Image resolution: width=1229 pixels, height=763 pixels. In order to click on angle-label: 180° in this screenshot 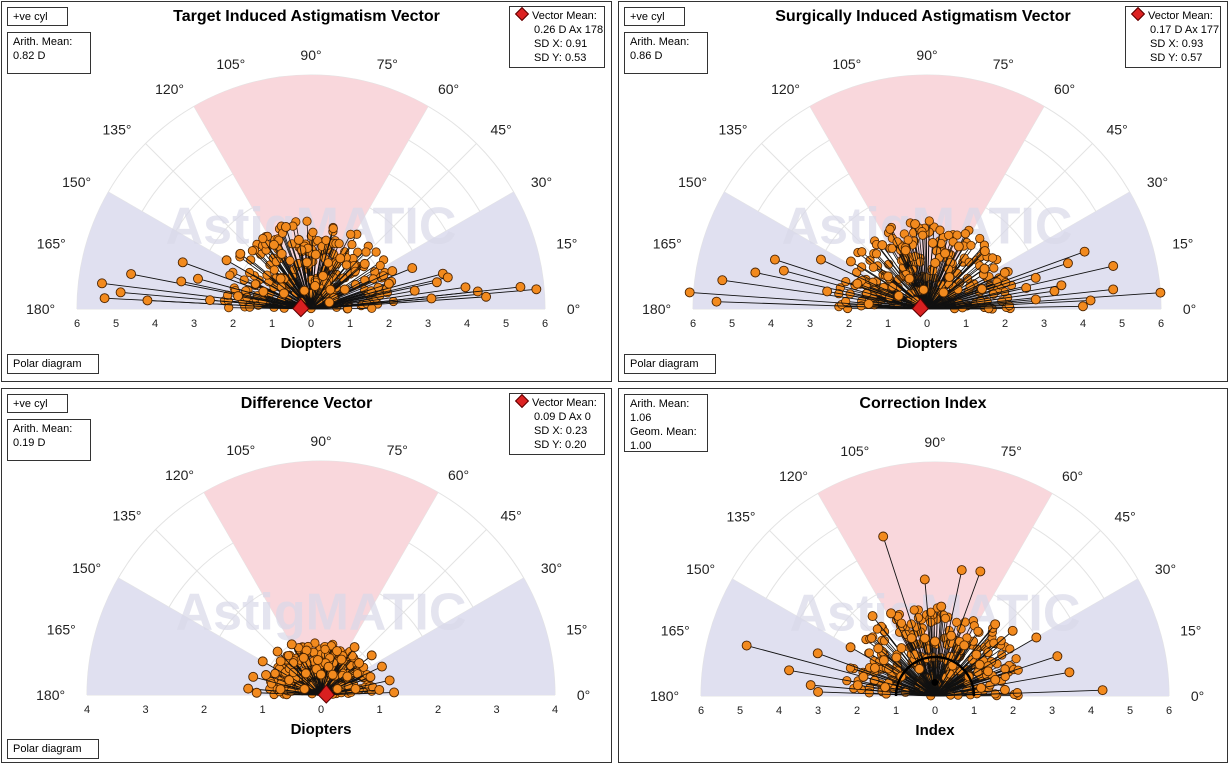, I will do `click(656, 309)`.